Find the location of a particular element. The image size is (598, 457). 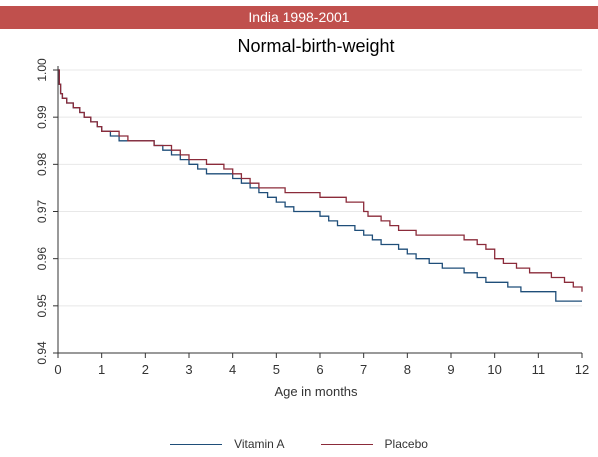

x-tick-label: 11 is located at coordinates (539, 369).